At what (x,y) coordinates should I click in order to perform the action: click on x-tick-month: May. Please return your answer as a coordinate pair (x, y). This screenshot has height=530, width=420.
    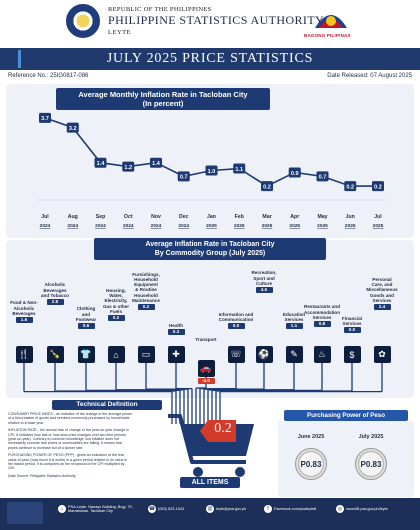
    Looking at the image, I should click on (322, 217).